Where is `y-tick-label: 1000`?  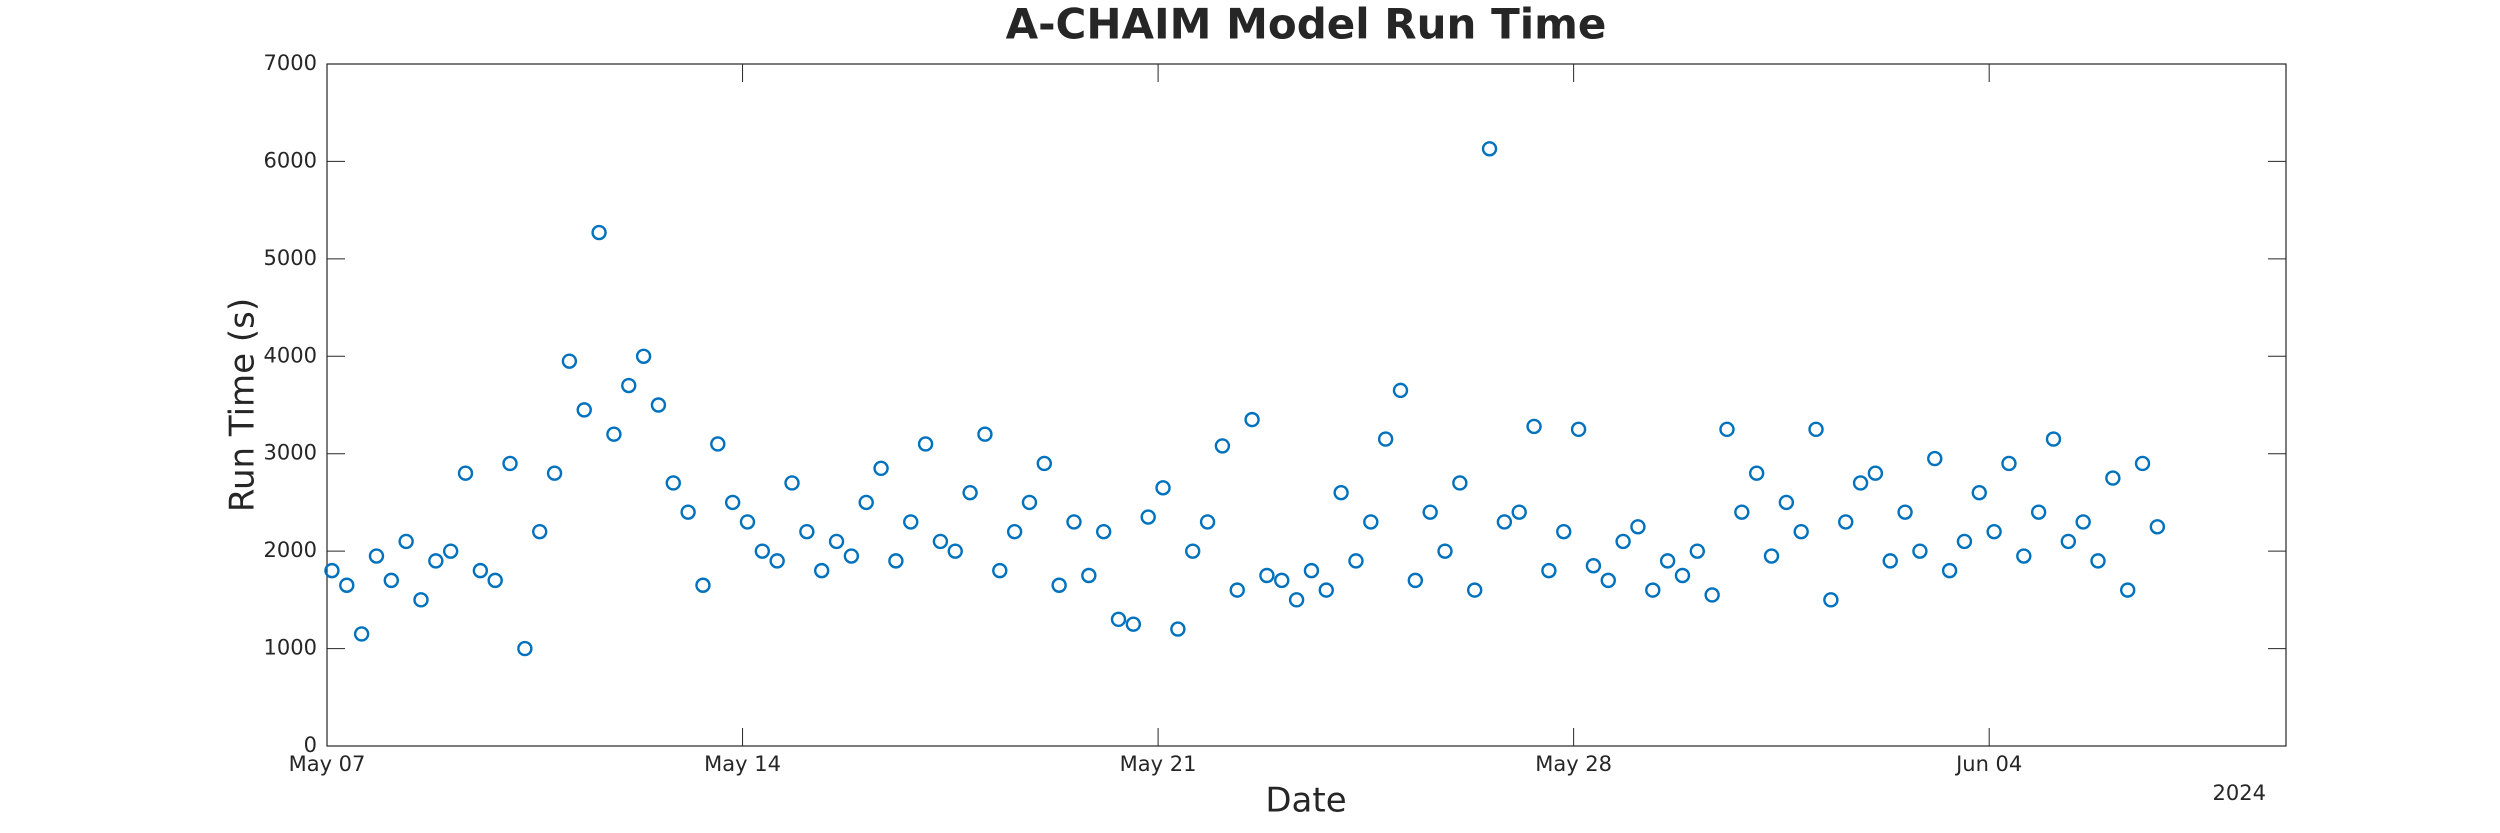
y-tick-label: 1000 is located at coordinates (290, 648).